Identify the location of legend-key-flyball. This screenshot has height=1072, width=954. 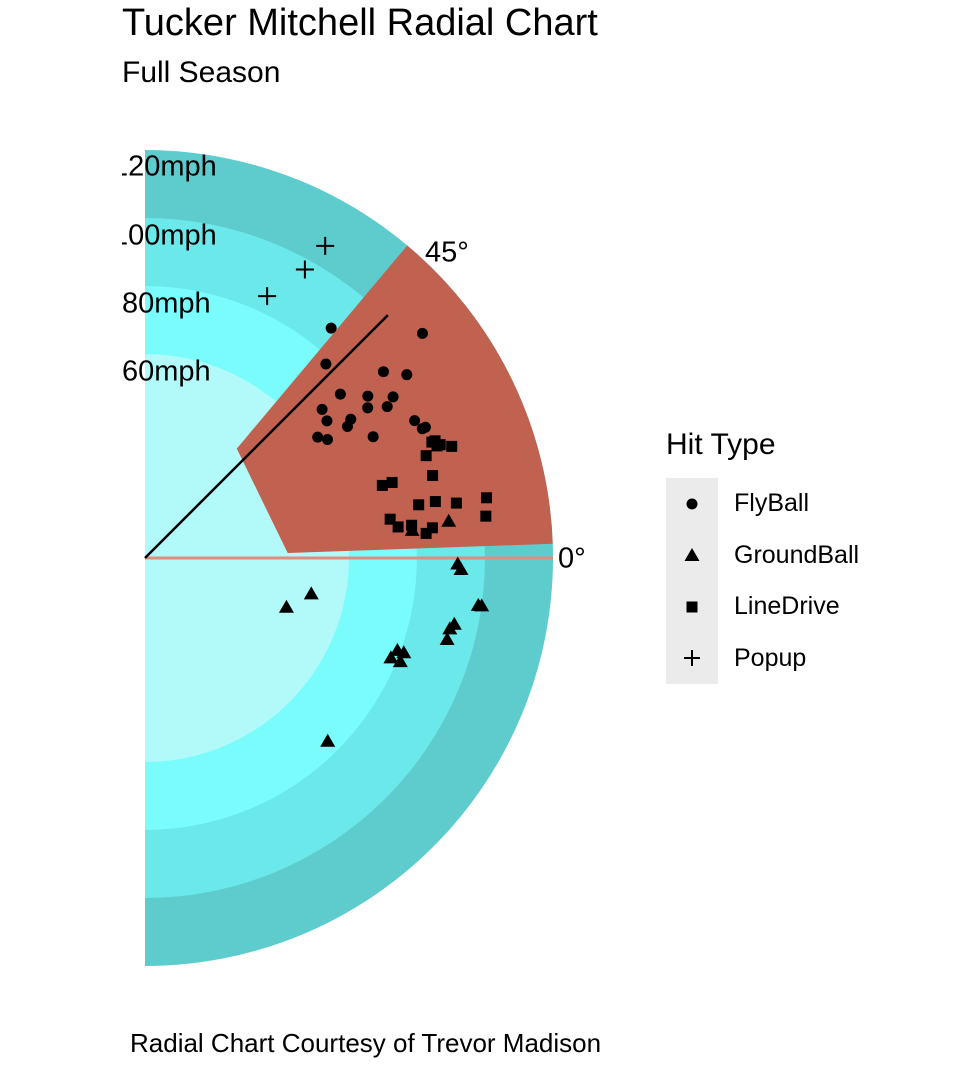
(692, 504).